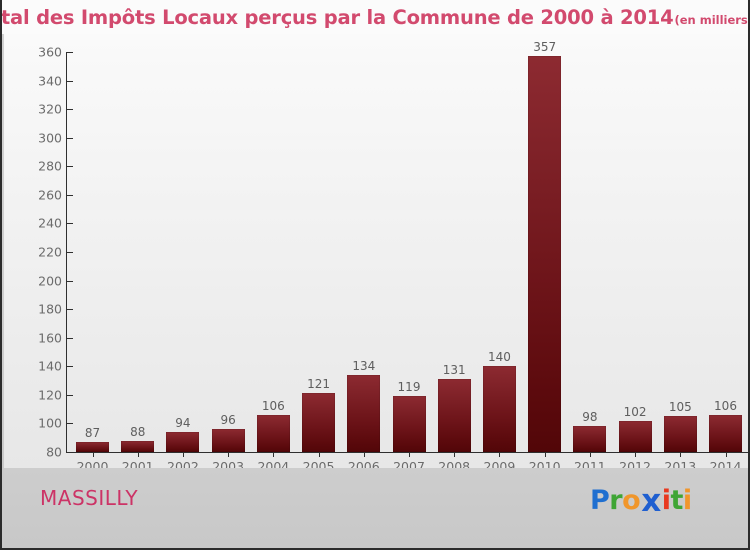 The image size is (750, 550). Describe the element at coordinates (407, 452) in the screenshot. I see `x-axis-line` at that location.